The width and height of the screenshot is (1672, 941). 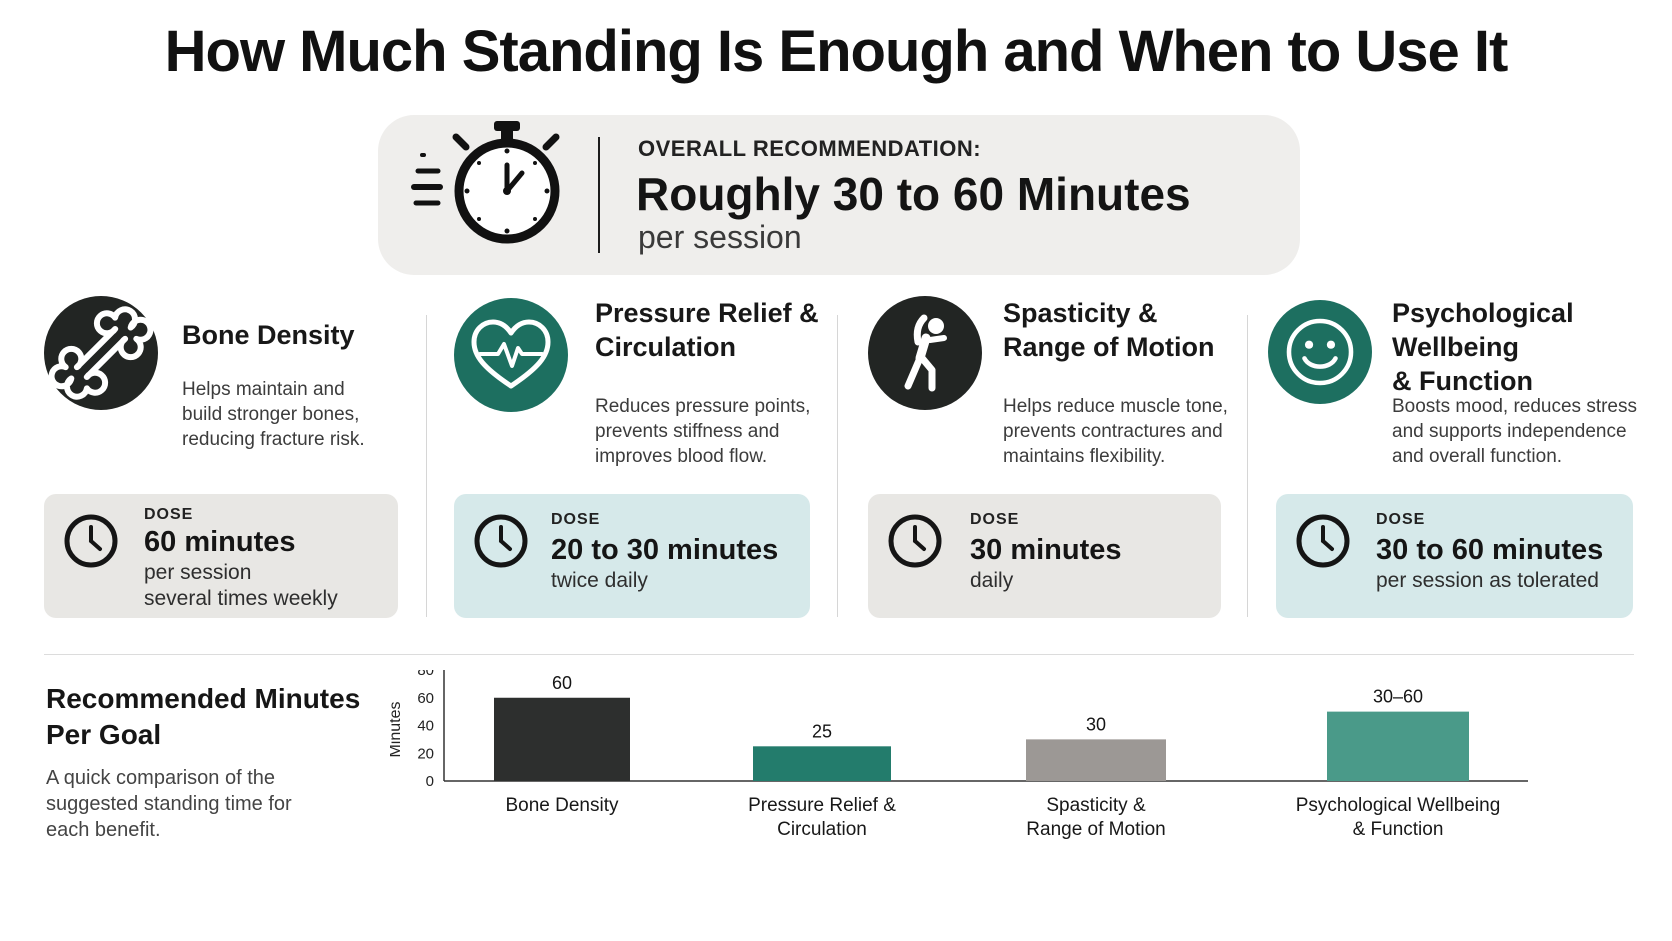 What do you see at coordinates (1398, 805) in the screenshot?
I see `x-tick-label: Psychological Wellbeing` at bounding box center [1398, 805].